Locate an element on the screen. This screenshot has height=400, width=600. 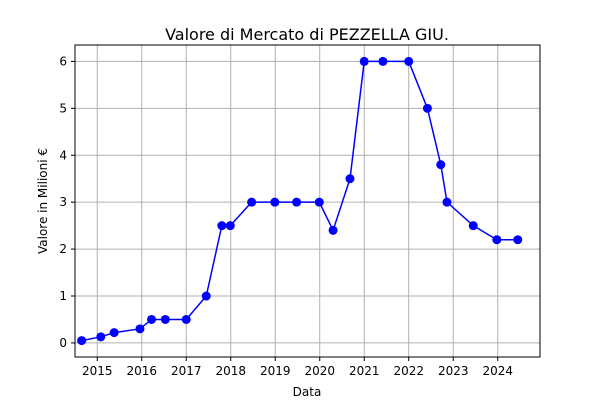
y-tick-label: 0 is located at coordinates (63, 343).